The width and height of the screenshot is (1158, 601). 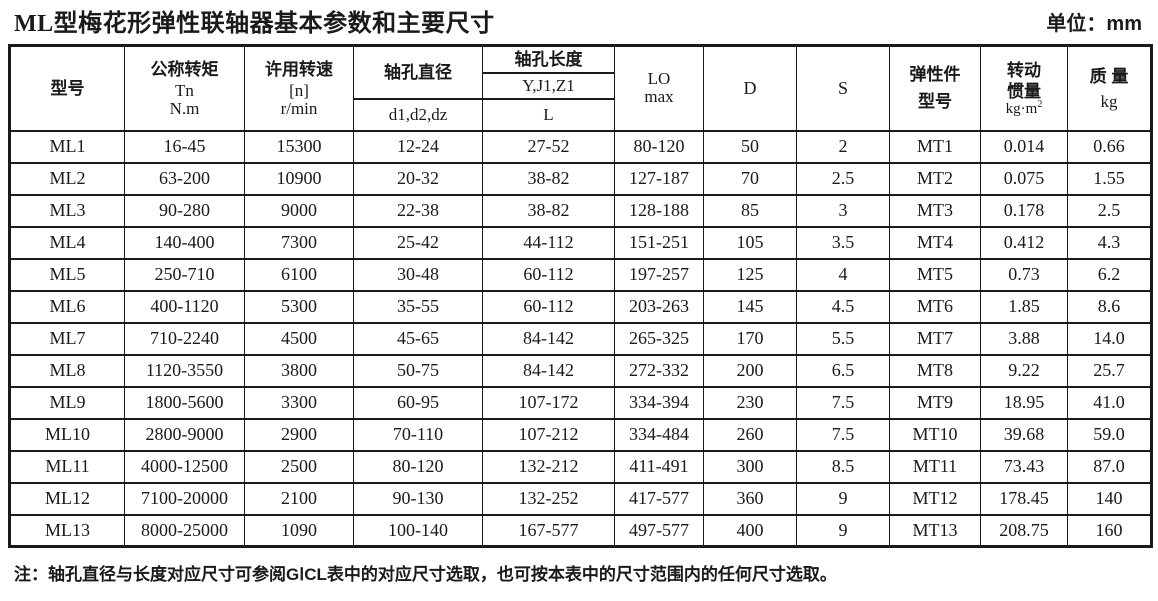 I want to click on table-cell: MT13, so click(x=935, y=530).